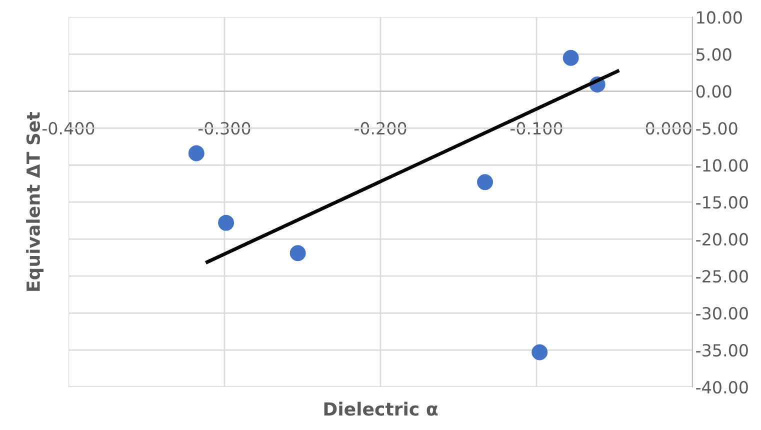 The image size is (761, 430). What do you see at coordinates (722, 313) in the screenshot?
I see `y-tick-label: -30.00` at bounding box center [722, 313].